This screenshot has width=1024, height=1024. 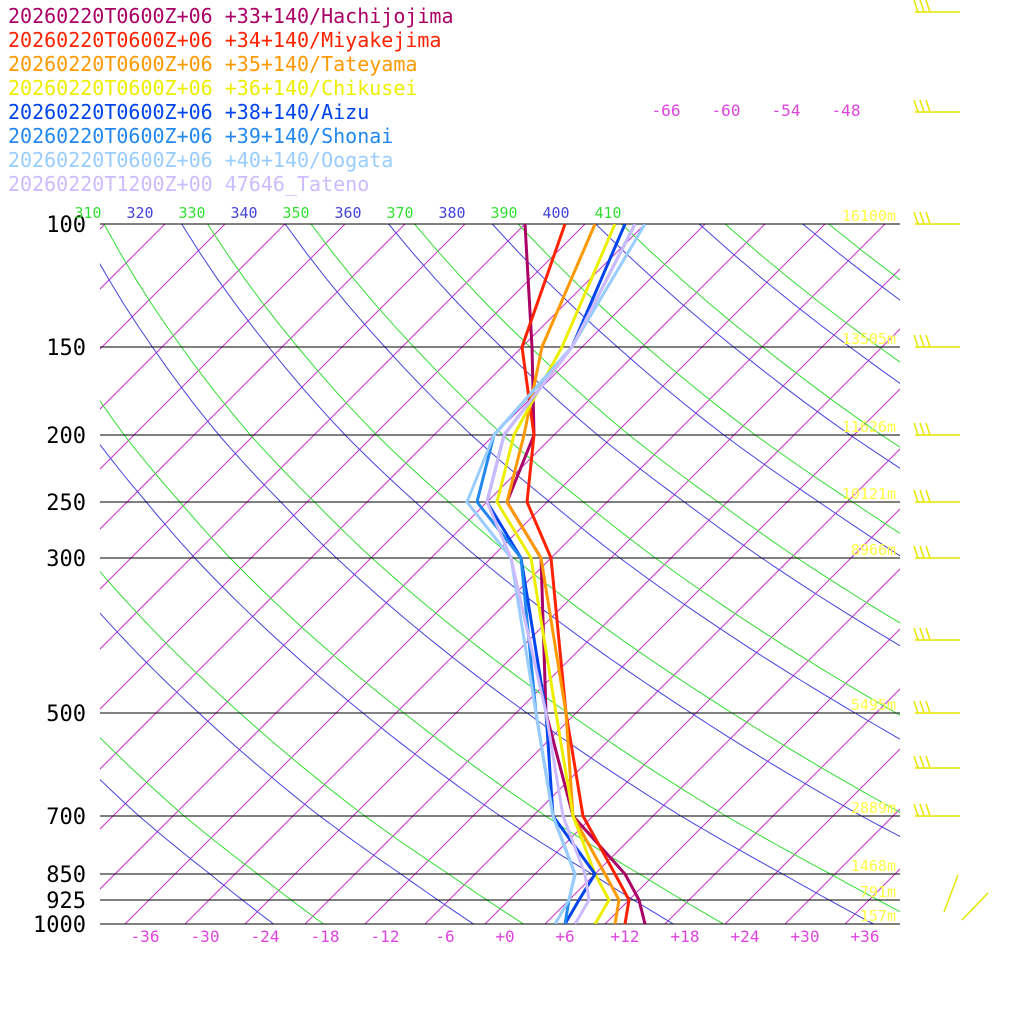 What do you see at coordinates (231, 16) in the screenshot?
I see `legend-item: 20260220T0600Z+06 +33+140/Hachijojima` at bounding box center [231, 16].